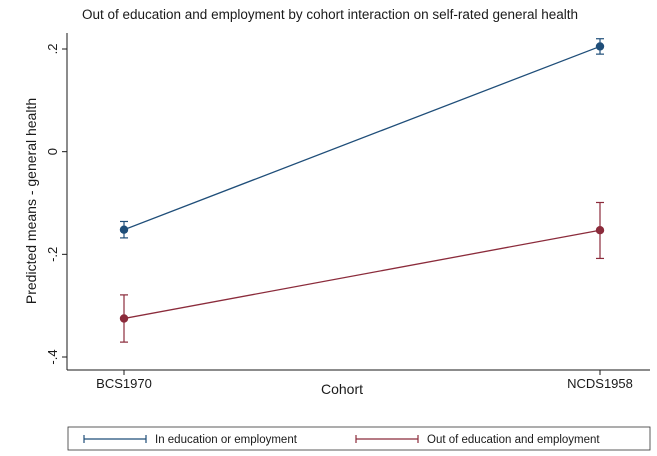  What do you see at coordinates (56, 204) in the screenshot?
I see `y-ticks: .2 0 -.2 -.4` at bounding box center [56, 204].